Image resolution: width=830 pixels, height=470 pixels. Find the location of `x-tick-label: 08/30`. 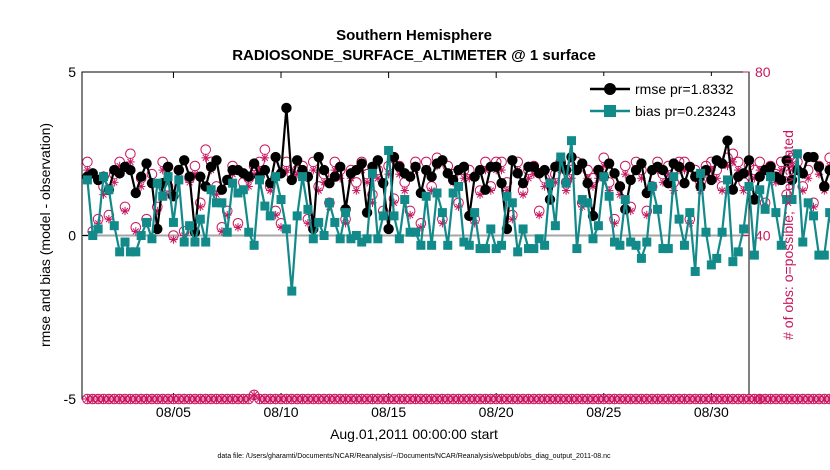

x-tick-label: 08/30 is located at coordinates (711, 412).